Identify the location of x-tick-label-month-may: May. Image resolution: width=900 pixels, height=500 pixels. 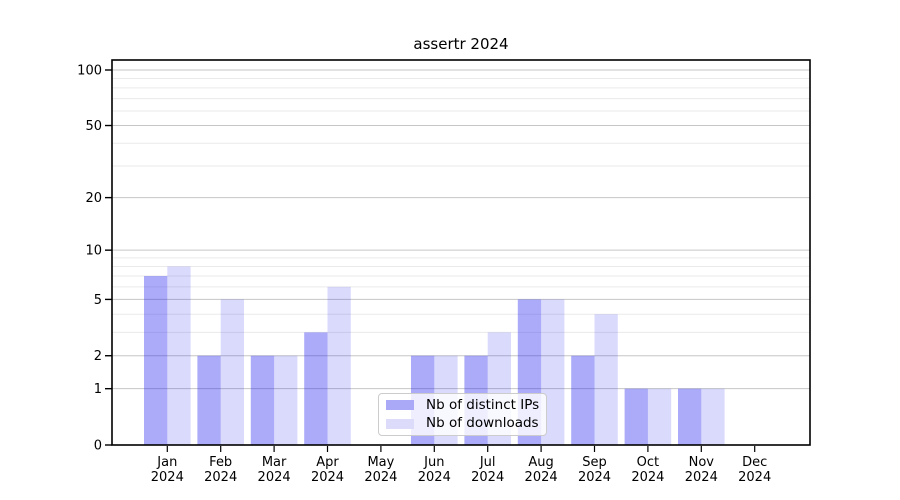
(380, 462).